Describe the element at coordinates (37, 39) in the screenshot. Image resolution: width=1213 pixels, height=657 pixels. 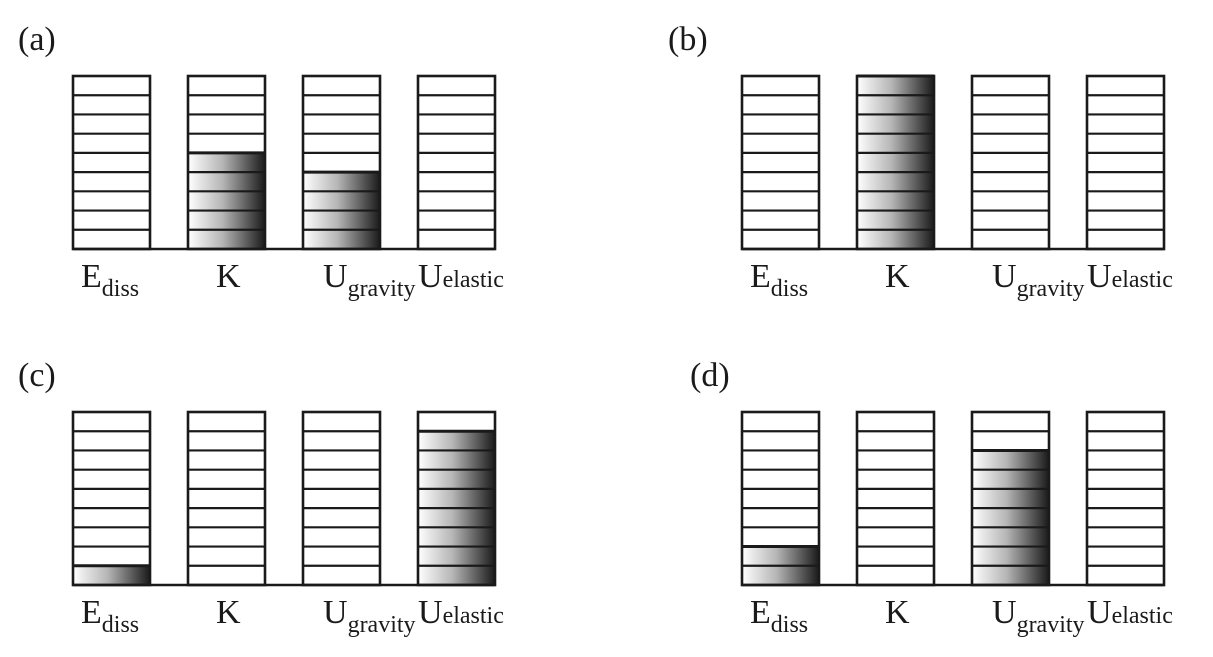
I see `panel-label: (a)` at that location.